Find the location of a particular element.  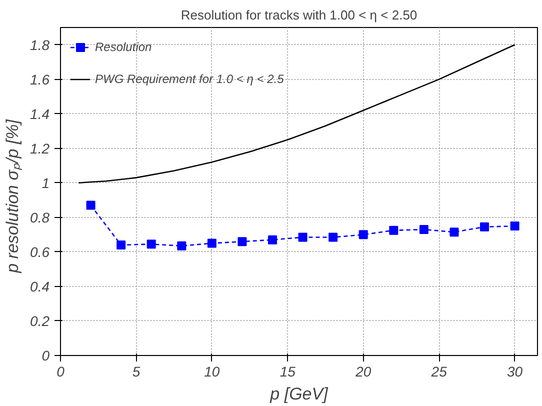

y-tick-label: 1.4 is located at coordinates (40, 114).